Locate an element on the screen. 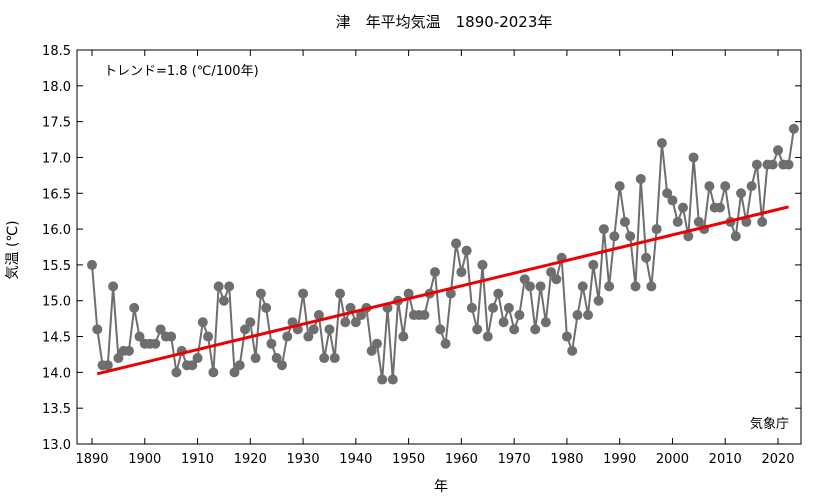 This screenshot has height=498, width=833. x-tick-label: 1910 is located at coordinates (197, 459).